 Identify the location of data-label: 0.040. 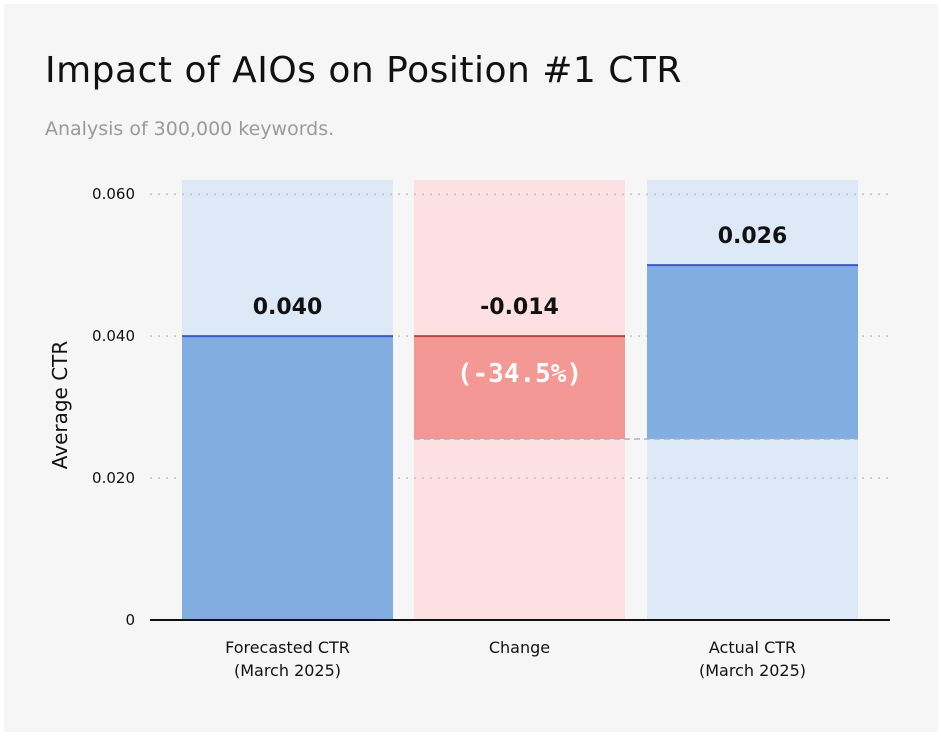
(288, 307).